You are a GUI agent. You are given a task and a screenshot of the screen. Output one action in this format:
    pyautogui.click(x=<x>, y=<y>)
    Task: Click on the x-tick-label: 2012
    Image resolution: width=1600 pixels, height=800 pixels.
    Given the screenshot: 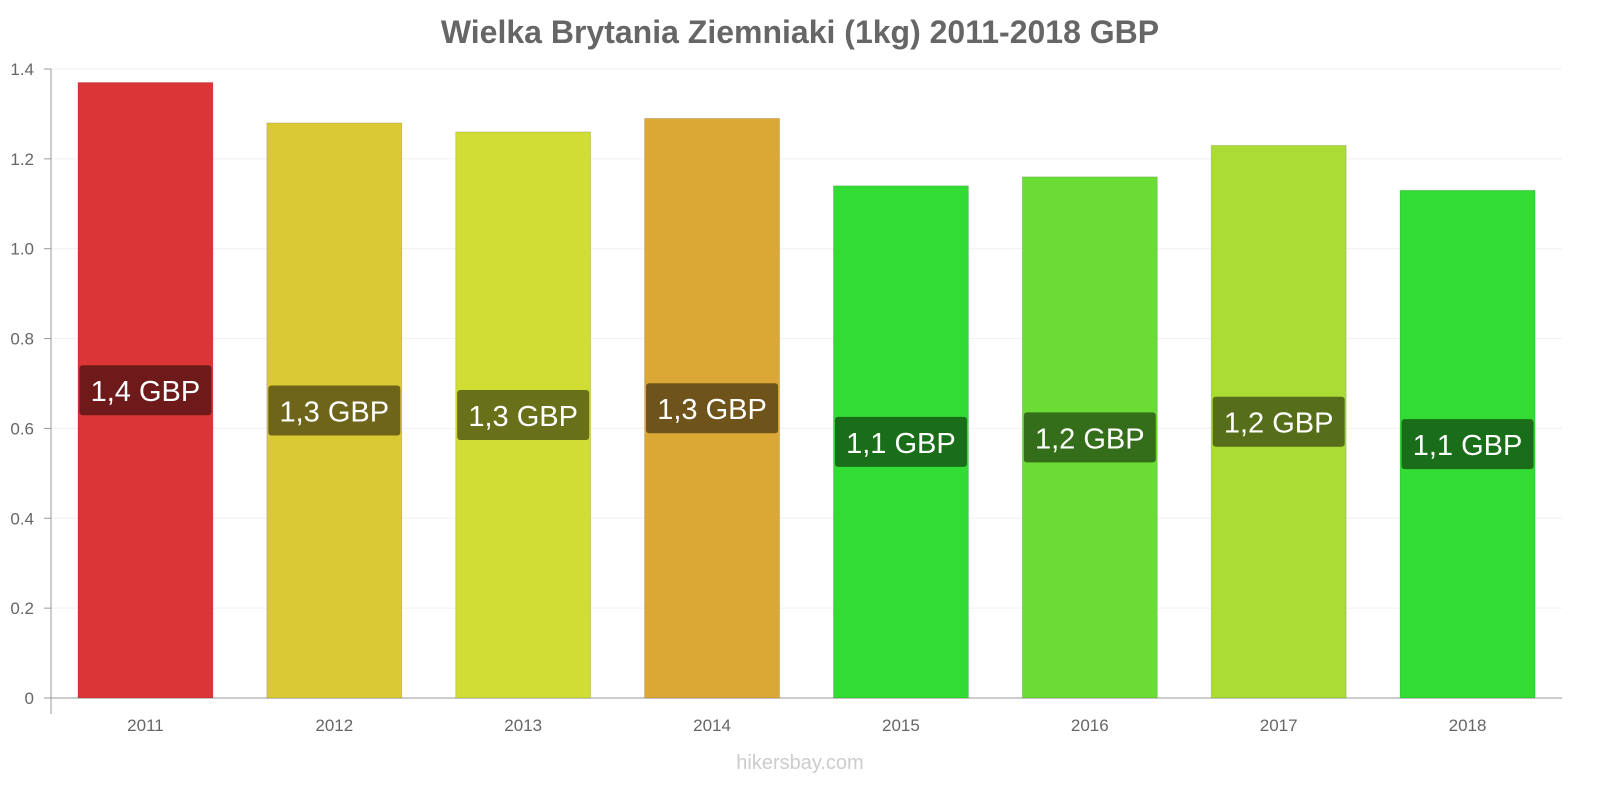 What is the action you would take?
    pyautogui.click(x=334, y=725)
    